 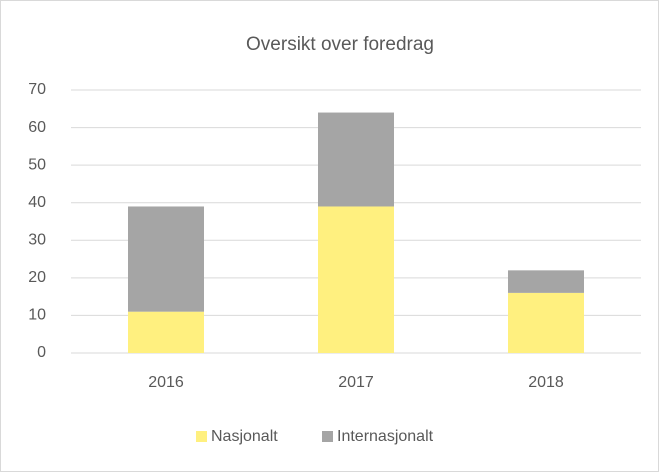 I want to click on legend-label: Internasjonalt, so click(x=385, y=436).